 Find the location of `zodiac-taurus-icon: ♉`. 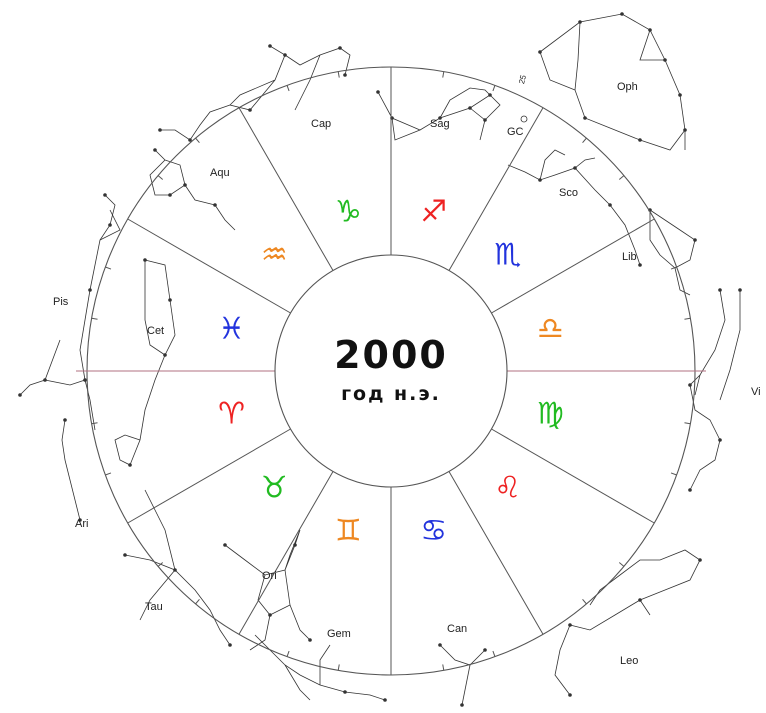

zodiac-taurus-icon: ♉ is located at coordinates (274, 488).